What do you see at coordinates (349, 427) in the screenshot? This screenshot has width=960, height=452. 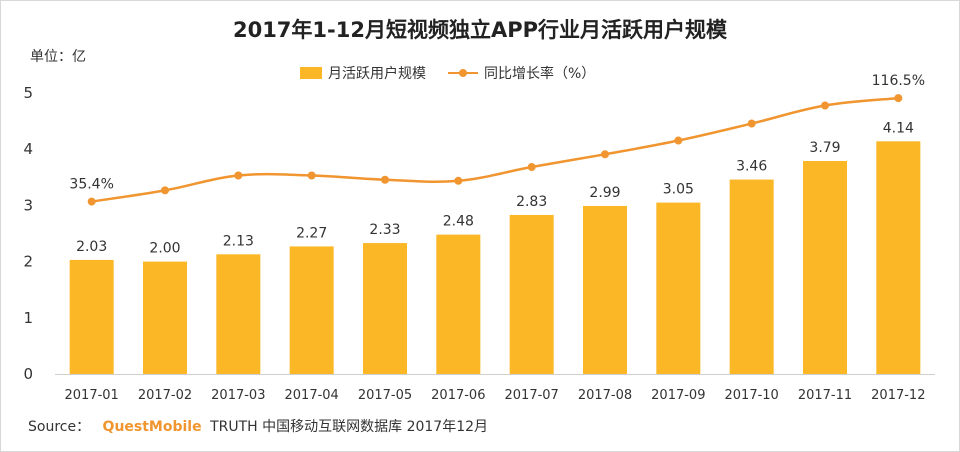 I see `source-suffix: TRUTH 中国移动互联网数据库 2017年12月` at bounding box center [349, 427].